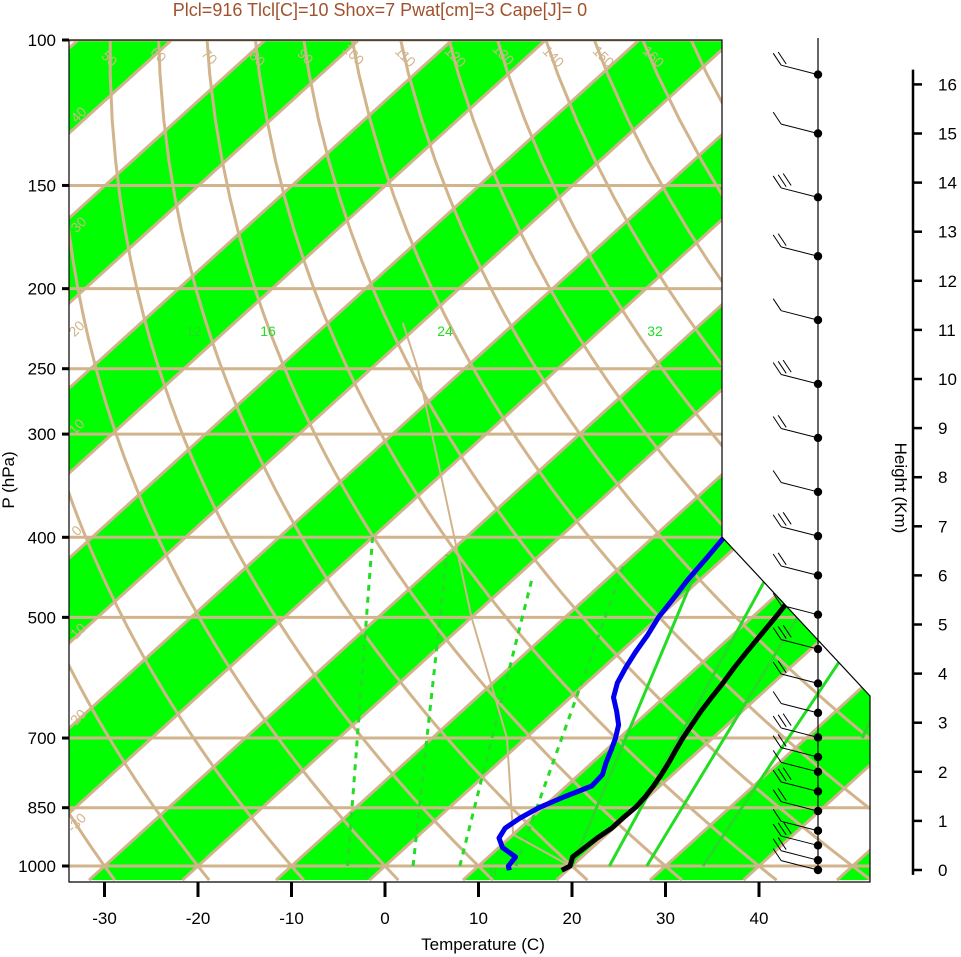 The image size is (961, 957). I want to click on y-tick-label: 1000, so click(37, 866).